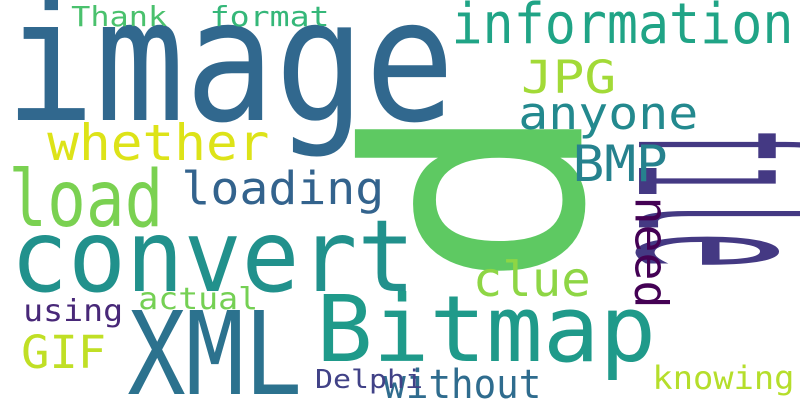  Describe the element at coordinates (118, 16) in the screenshot. I see `word-thank: Thank` at that location.